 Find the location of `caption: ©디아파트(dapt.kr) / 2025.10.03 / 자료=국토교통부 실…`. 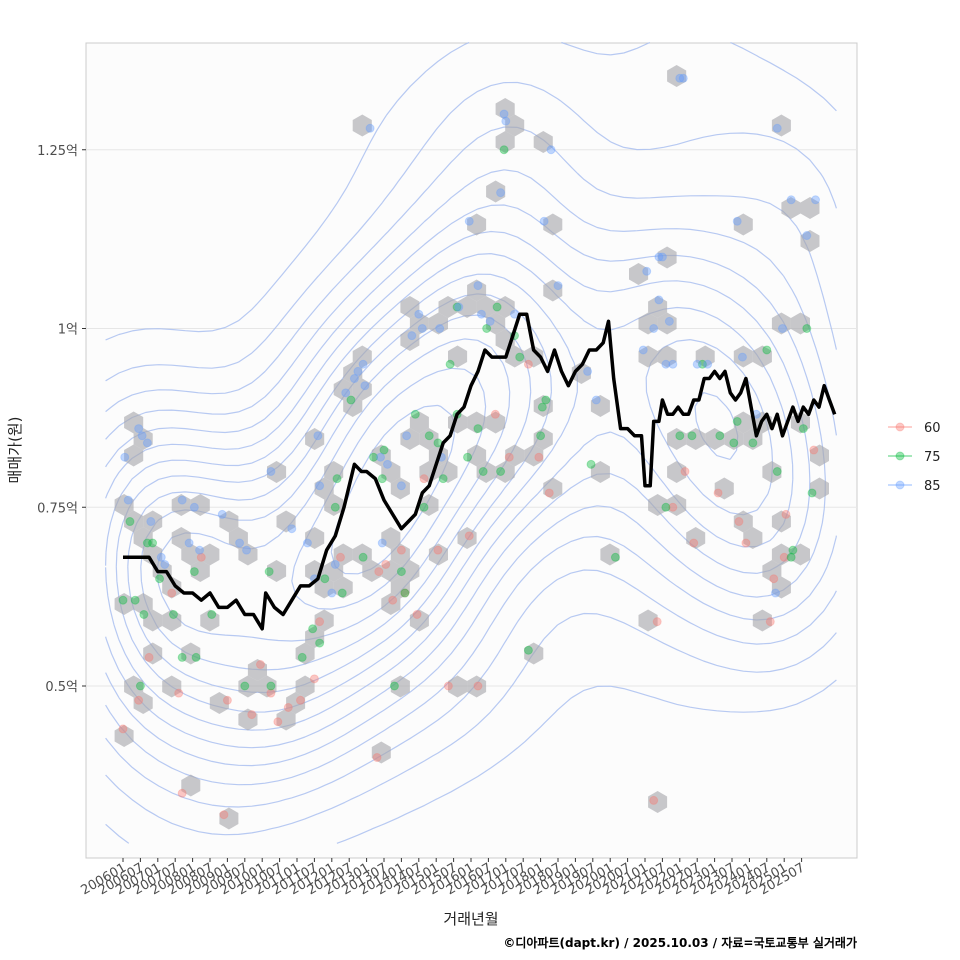

caption: ©디아파트(dapt.kr) / 2025.10.03 / 자료=국토교통부 실… is located at coordinates (680, 942).